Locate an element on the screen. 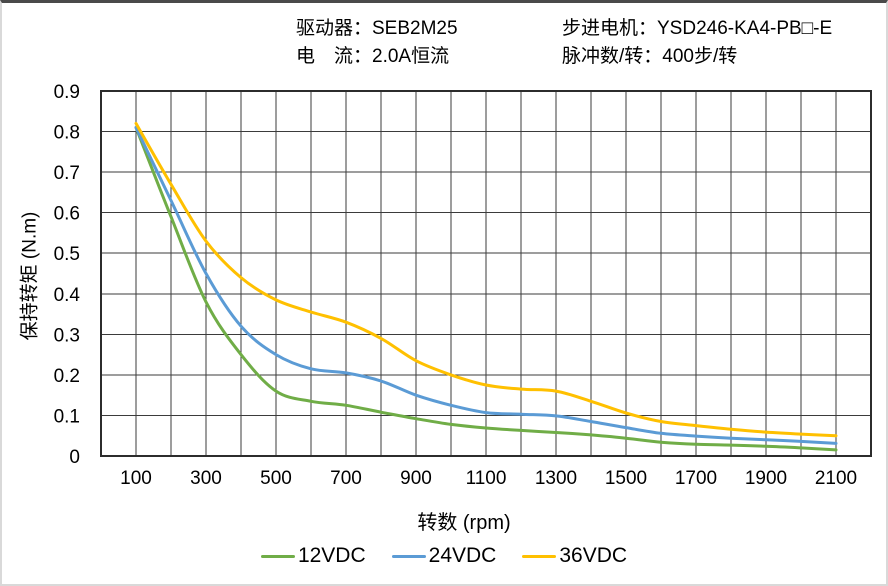 This screenshot has height=586, width=888. header-current-text: 电 流：2.0A恒流 is located at coordinates (373, 56).